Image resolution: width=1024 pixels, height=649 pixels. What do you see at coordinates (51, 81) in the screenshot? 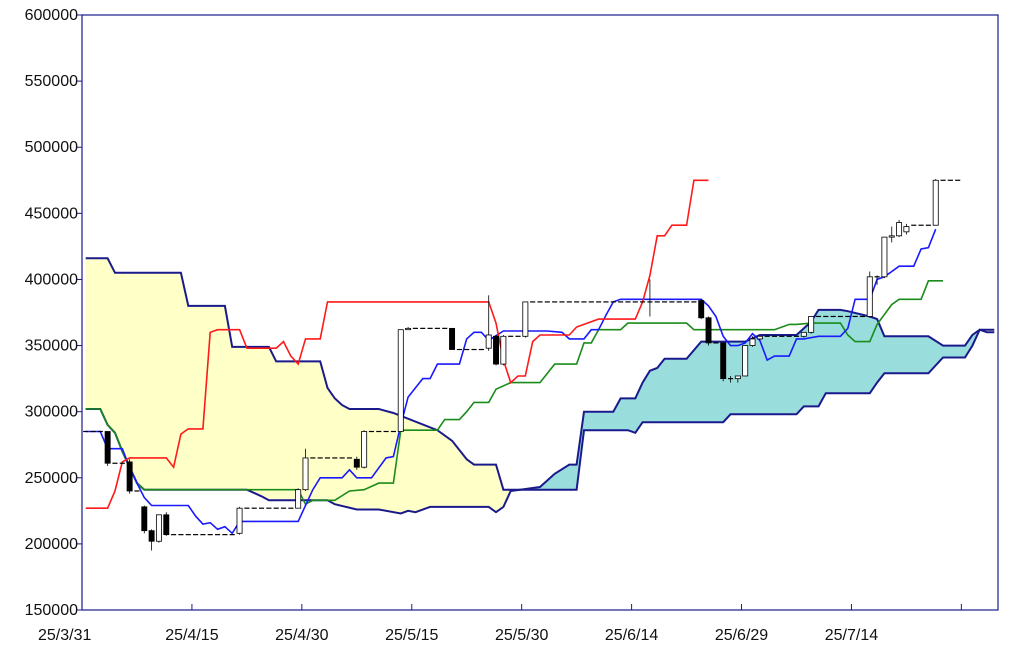
I see `y-tick-label: 550000` at bounding box center [51, 81].